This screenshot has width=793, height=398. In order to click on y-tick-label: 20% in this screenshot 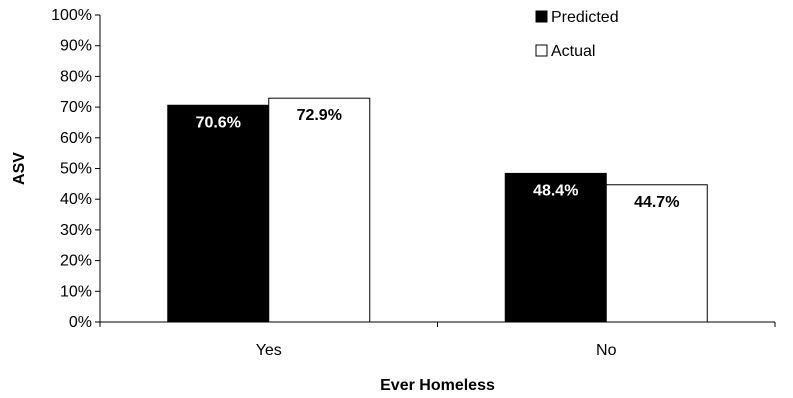, I will do `click(76, 261)`.